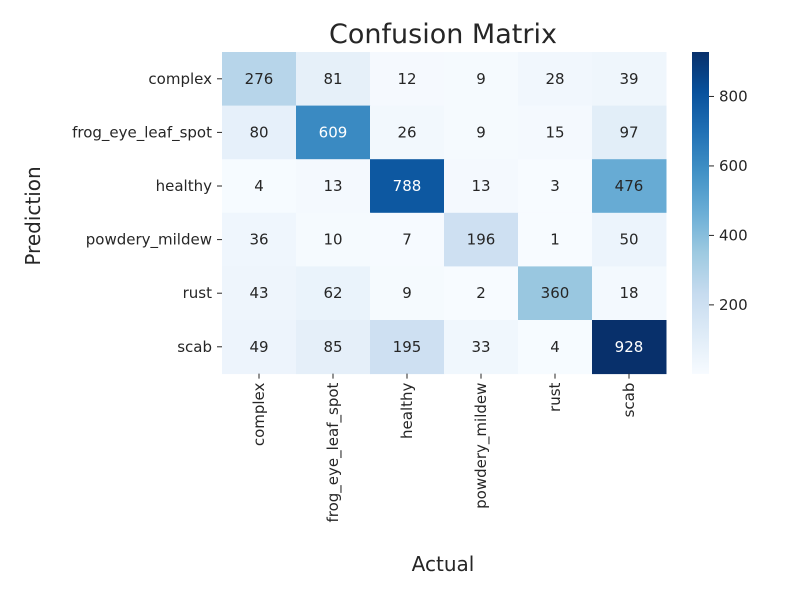 The width and height of the screenshot is (795, 595). What do you see at coordinates (333, 452) in the screenshot?
I see `x-tick-label: frog_eye_leaf_spot` at bounding box center [333, 452].